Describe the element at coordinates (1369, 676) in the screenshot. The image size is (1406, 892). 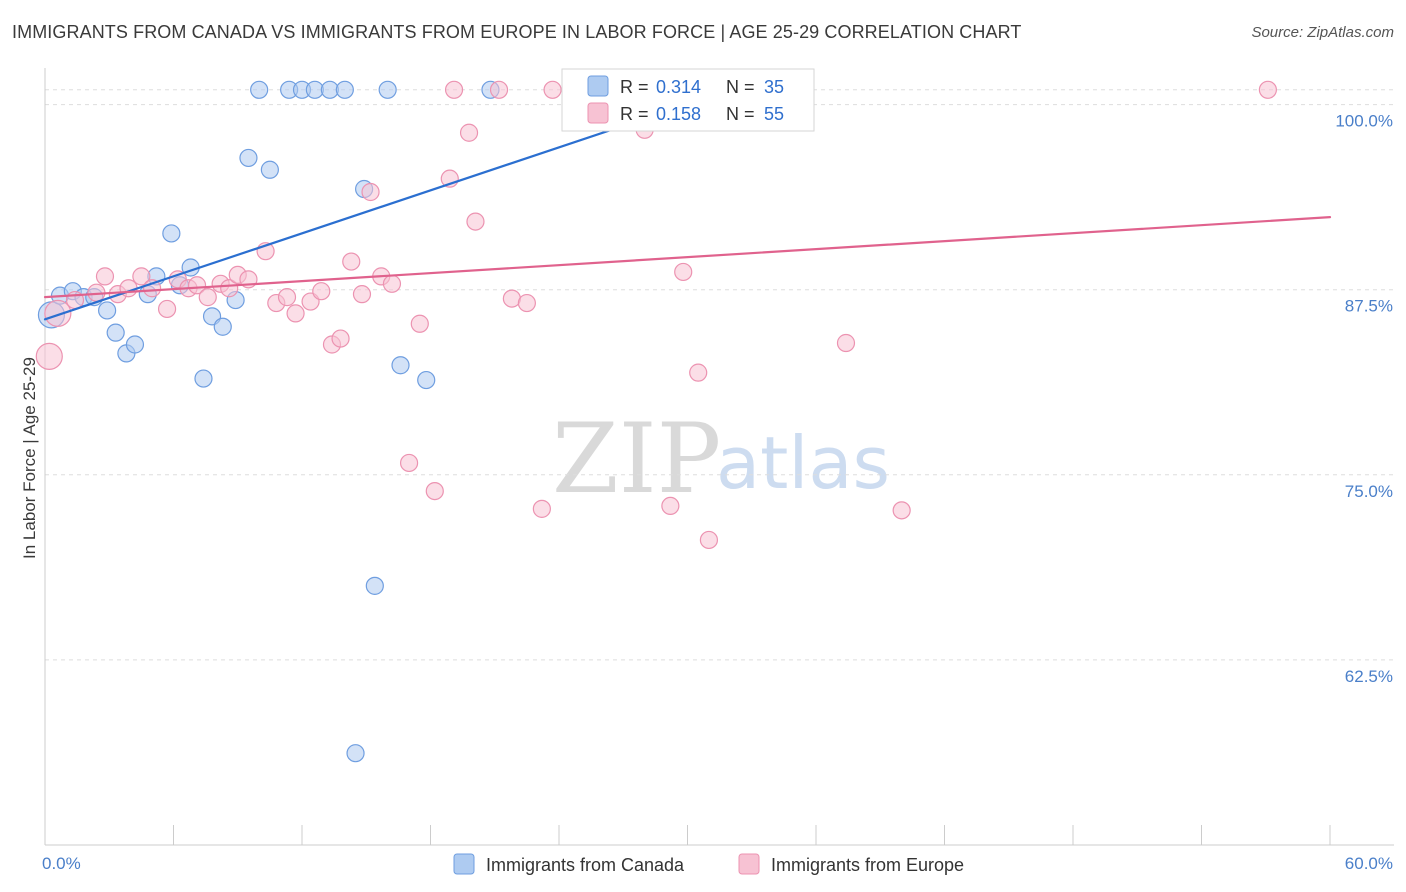
I see `y-tick-label: 62.5%` at that location.